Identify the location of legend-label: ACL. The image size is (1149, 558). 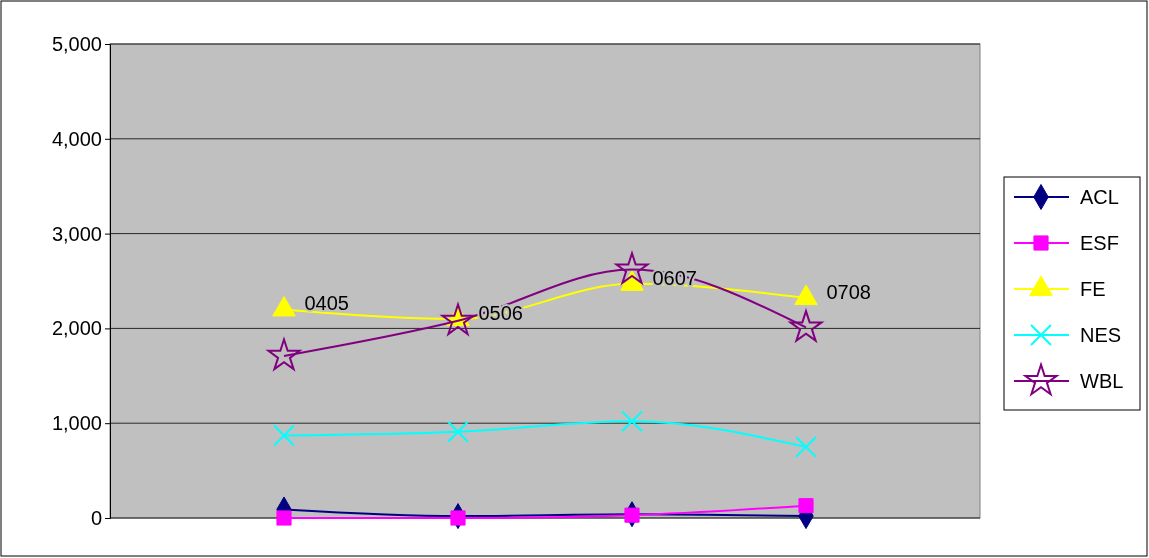
(1099, 197).